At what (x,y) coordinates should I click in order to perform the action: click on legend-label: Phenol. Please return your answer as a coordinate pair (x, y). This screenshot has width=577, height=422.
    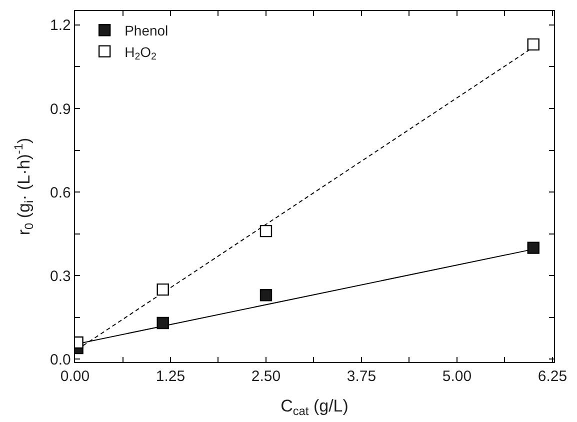
    Looking at the image, I should click on (146, 30).